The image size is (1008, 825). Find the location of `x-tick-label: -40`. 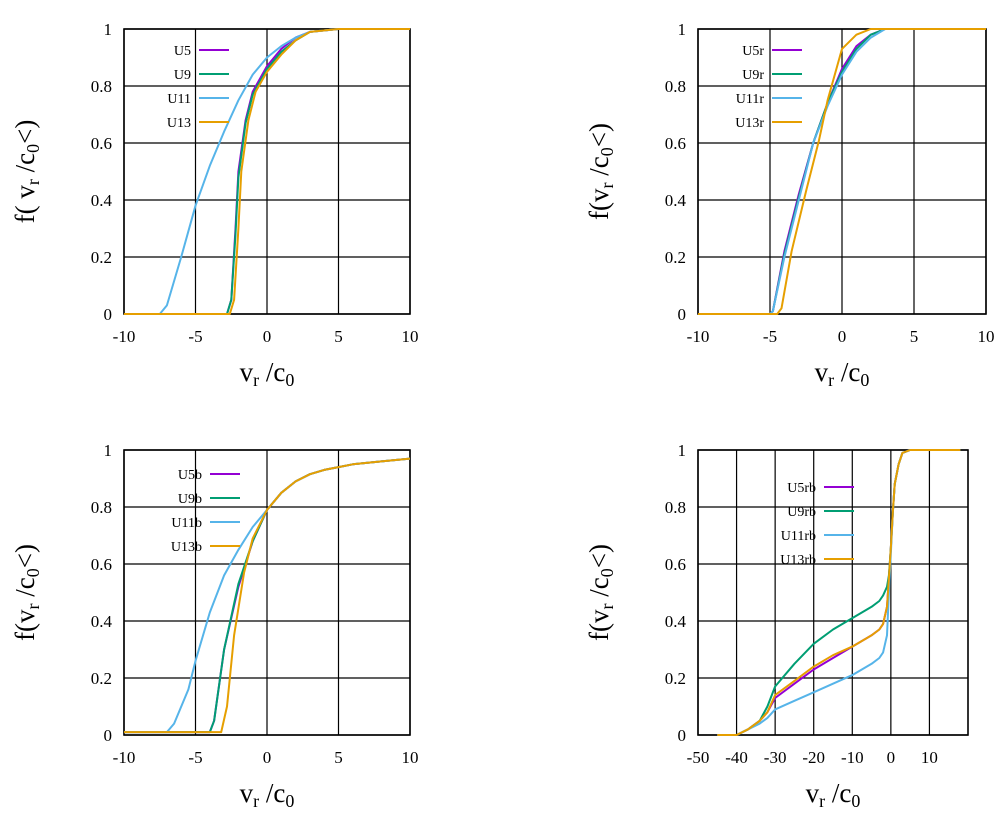

x-tick-label: -40 is located at coordinates (736, 757).